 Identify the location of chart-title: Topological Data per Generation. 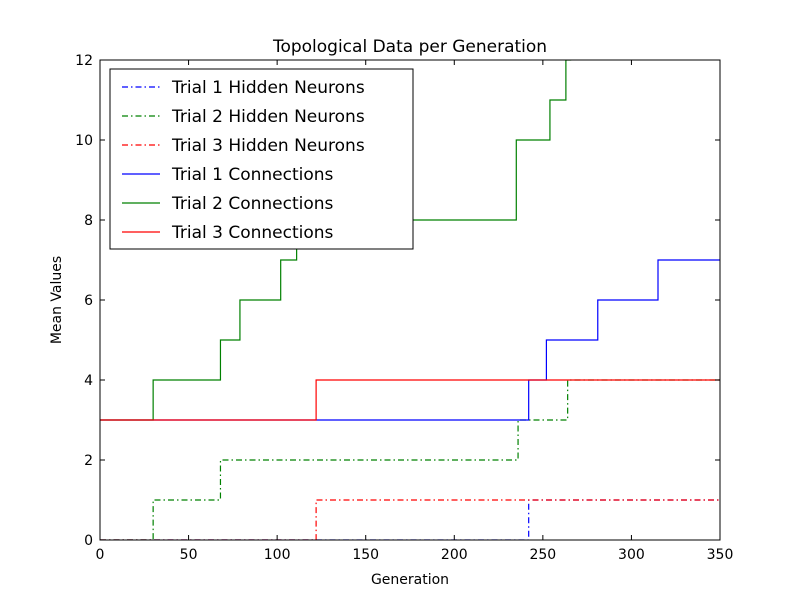
(409, 47).